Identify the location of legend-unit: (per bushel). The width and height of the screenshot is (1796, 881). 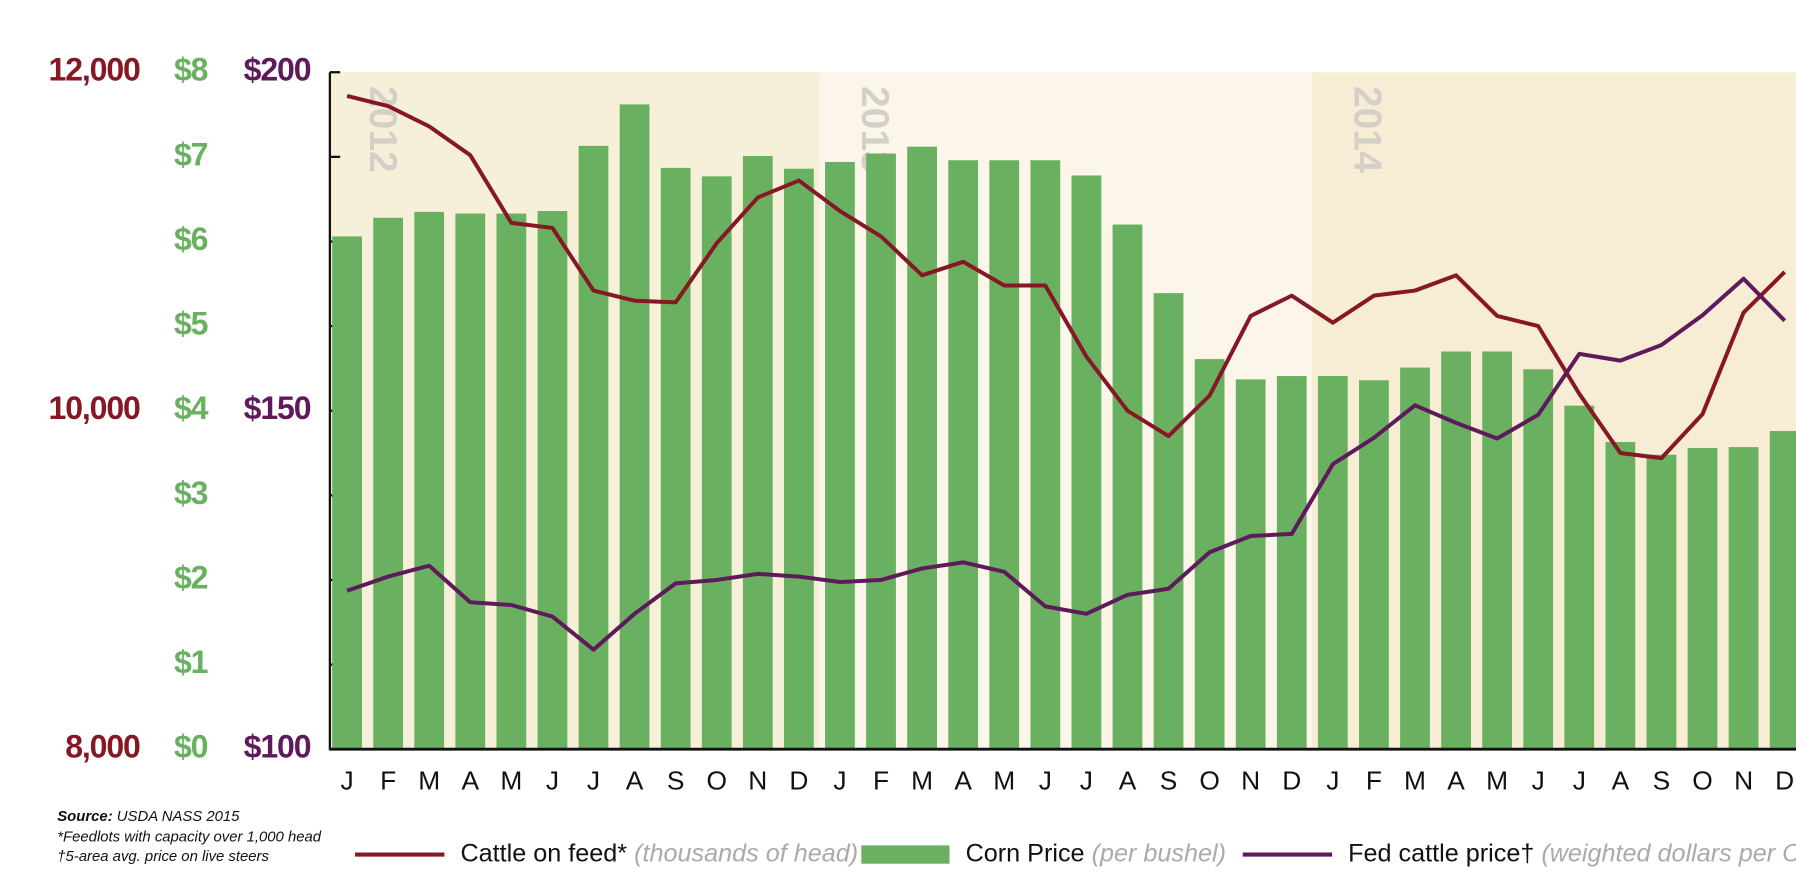
(1159, 853).